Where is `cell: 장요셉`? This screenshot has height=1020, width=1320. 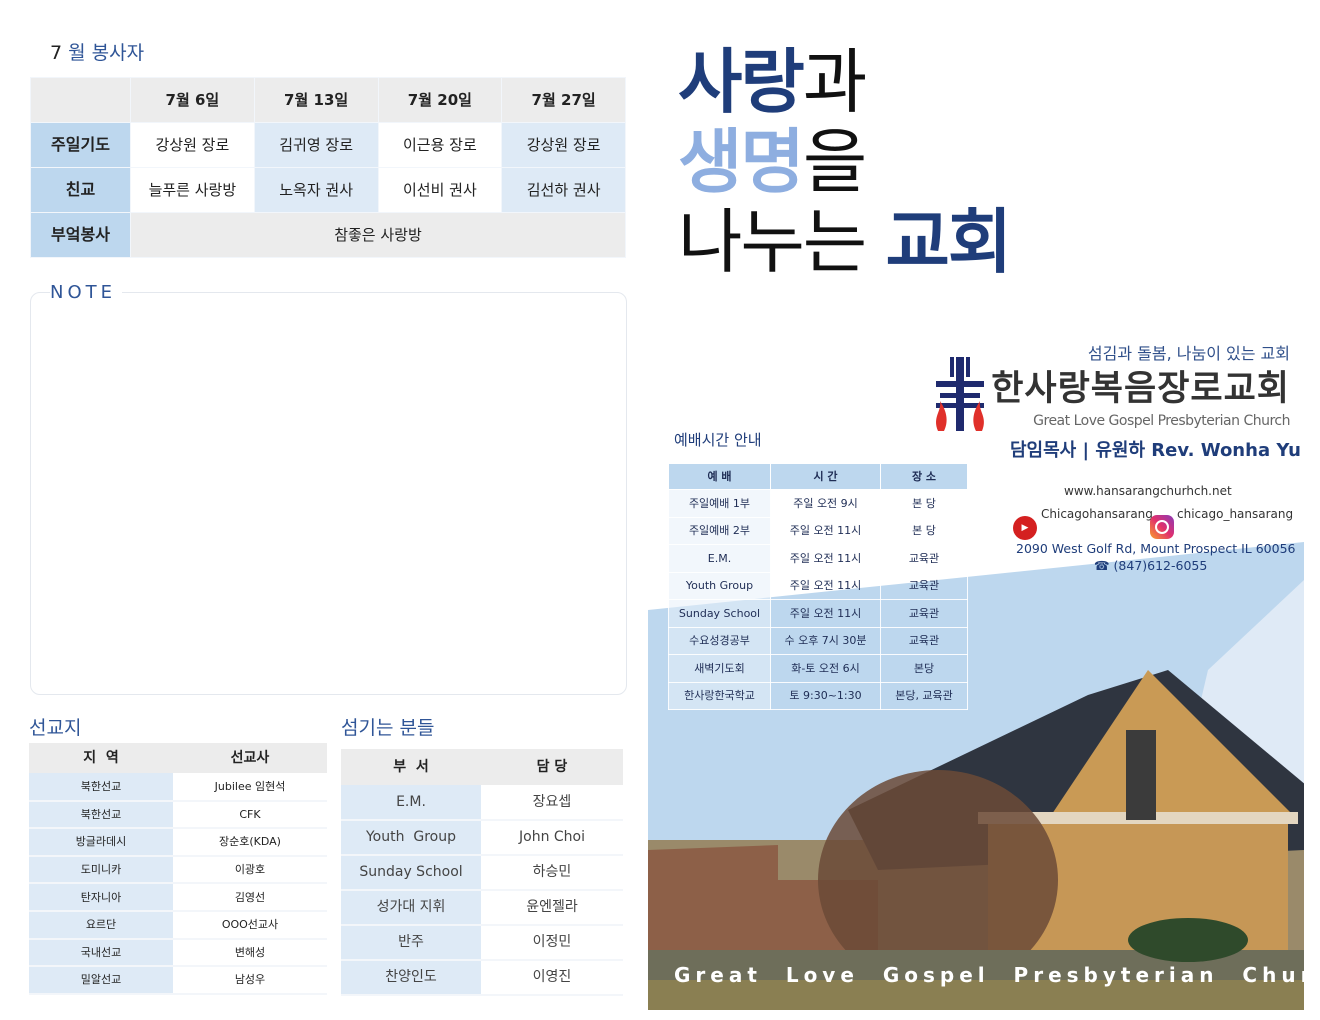 cell: 장요셉 is located at coordinates (552, 803).